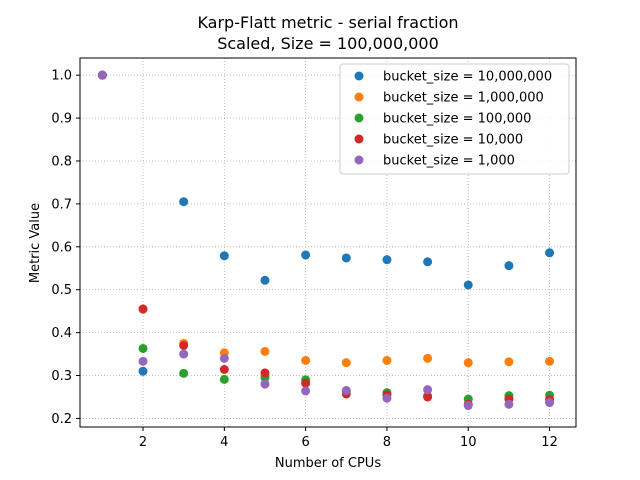 The width and height of the screenshot is (640, 480). I want to click on y-tick-label: 0.8, so click(61, 161).